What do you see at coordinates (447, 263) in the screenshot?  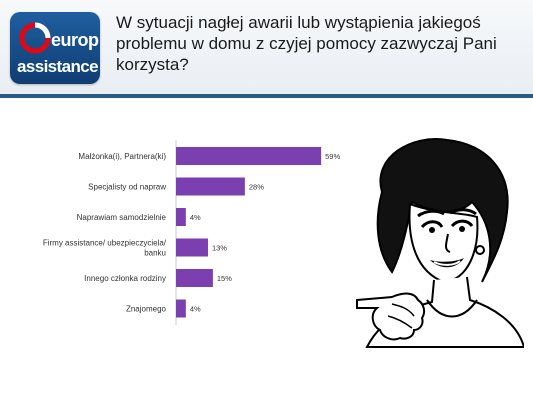 I see `mouth-icon` at bounding box center [447, 263].